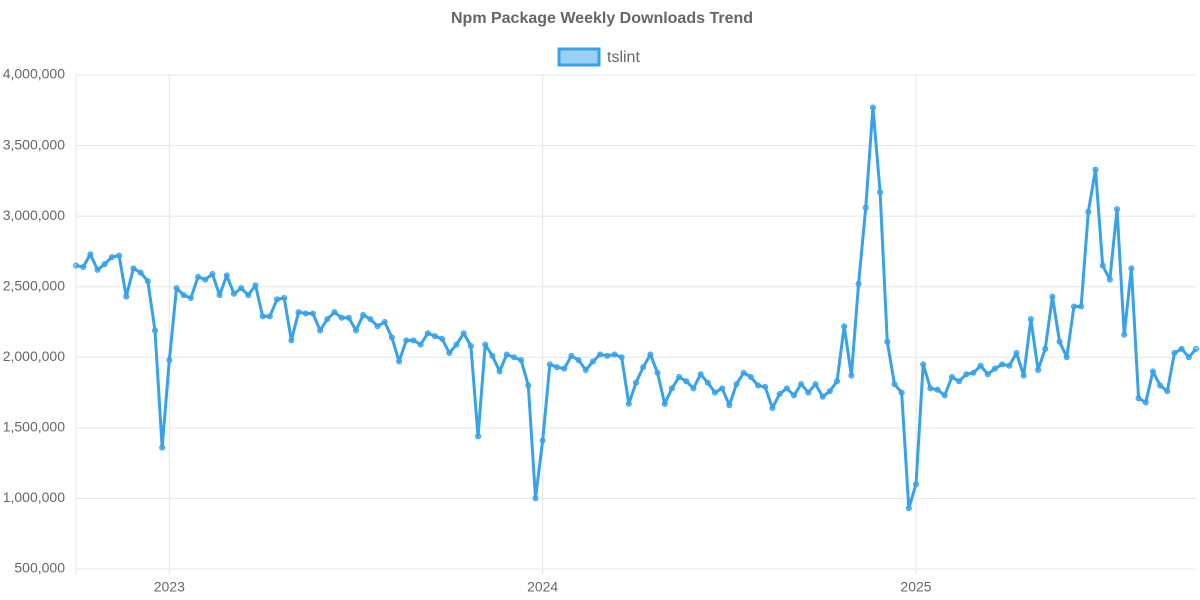 The width and height of the screenshot is (1200, 600). I want to click on x-tick-label: 2025, so click(915, 587).